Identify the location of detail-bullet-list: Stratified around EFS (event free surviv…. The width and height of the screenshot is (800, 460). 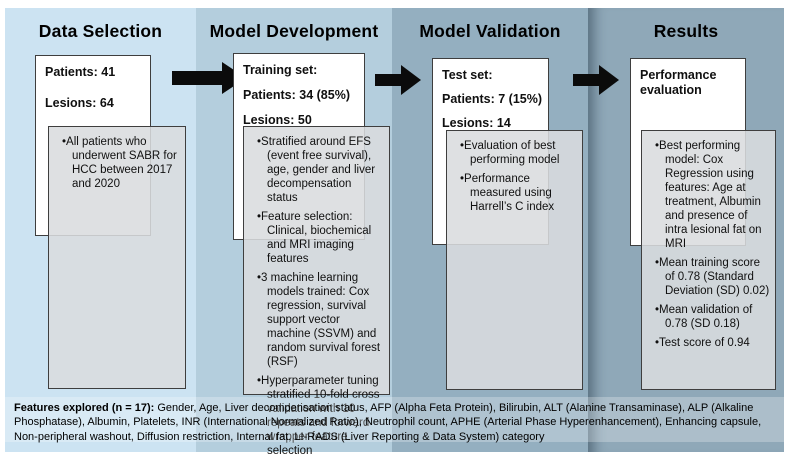
(318, 296).